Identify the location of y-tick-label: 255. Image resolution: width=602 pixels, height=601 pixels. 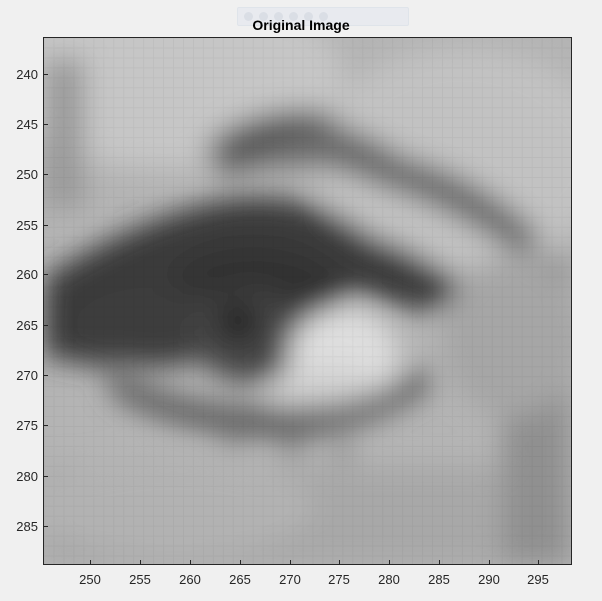
(27, 225).